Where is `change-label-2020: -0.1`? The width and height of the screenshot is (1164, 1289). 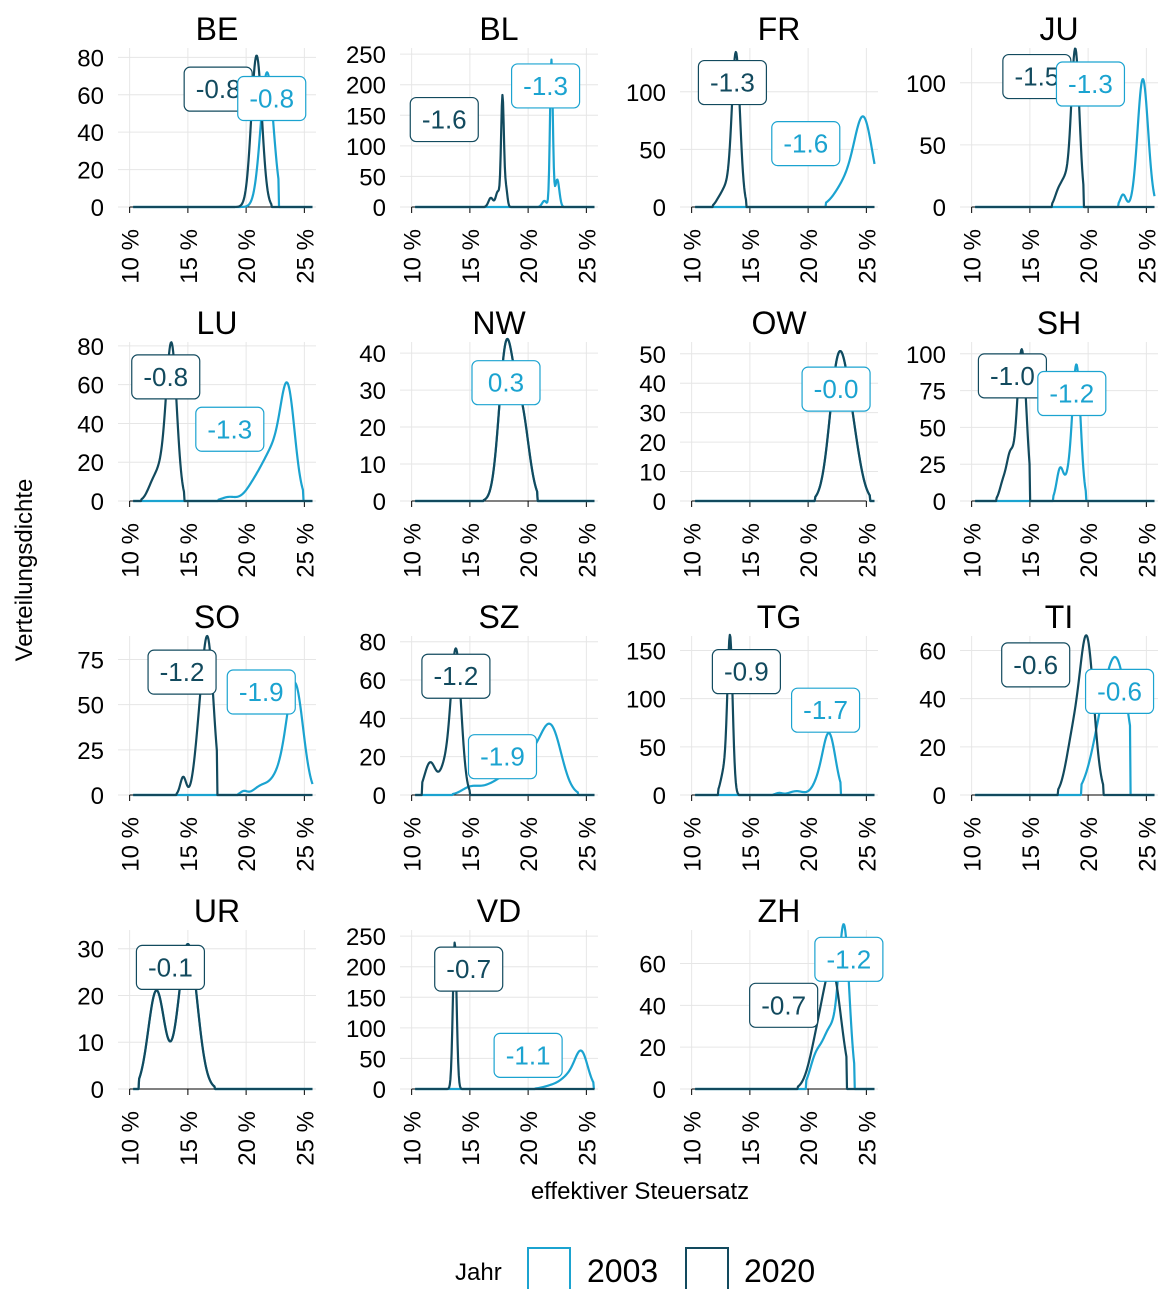
change-label-2020: -0.1 is located at coordinates (170, 967).